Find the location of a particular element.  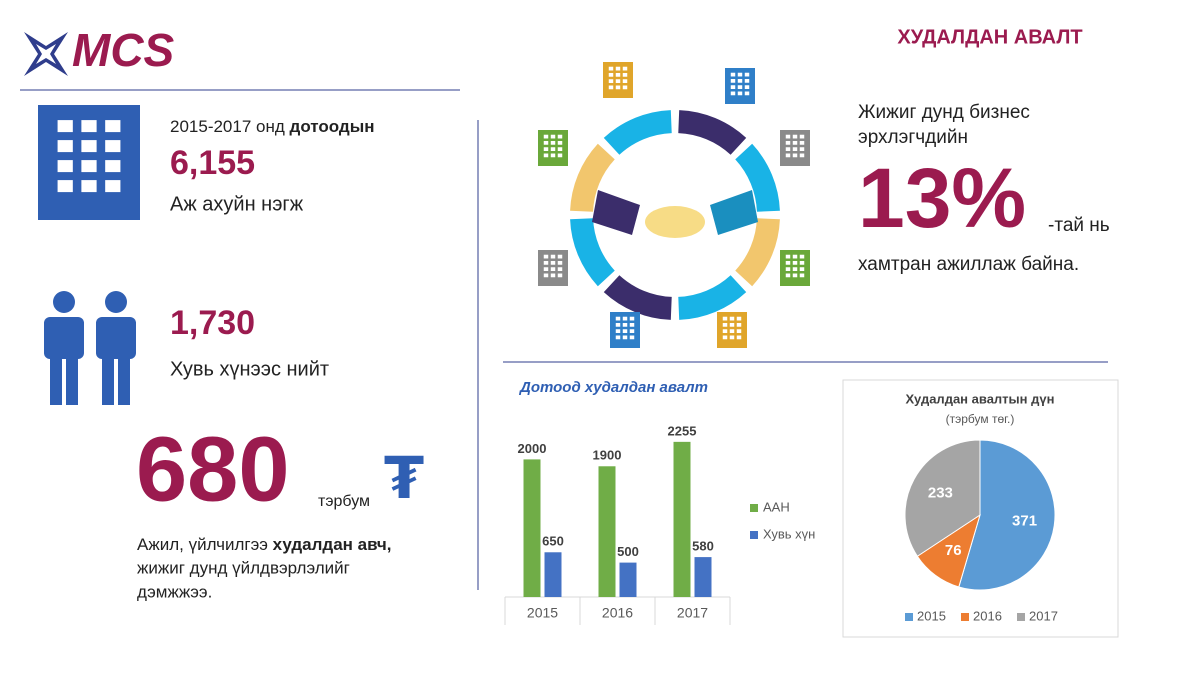

desc-line: дэмжжээ. is located at coordinates (174, 591).